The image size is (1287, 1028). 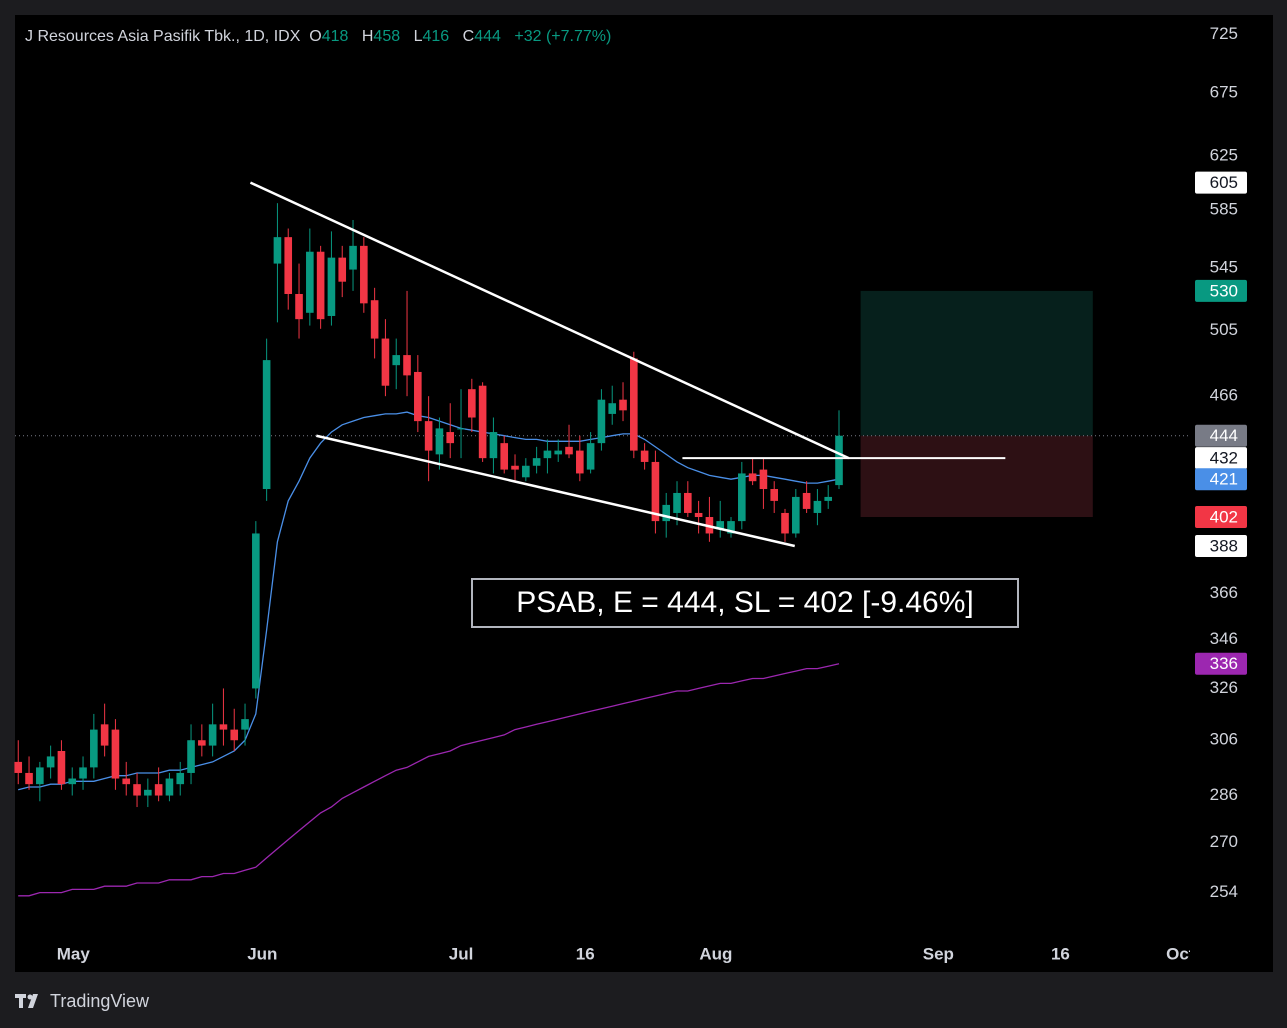 I want to click on stop-zone, so click(x=976, y=476).